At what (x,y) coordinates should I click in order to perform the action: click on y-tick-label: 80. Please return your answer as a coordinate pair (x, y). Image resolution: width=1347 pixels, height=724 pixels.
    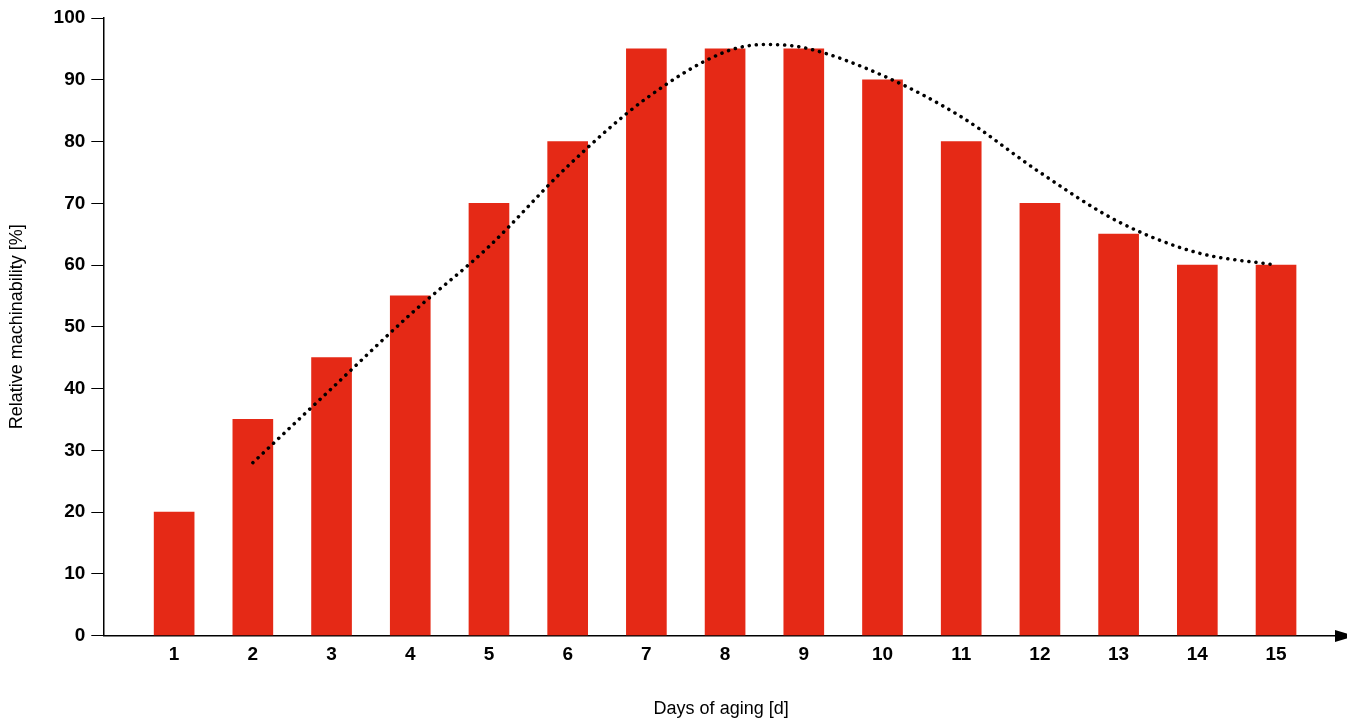
    Looking at the image, I should click on (75, 140).